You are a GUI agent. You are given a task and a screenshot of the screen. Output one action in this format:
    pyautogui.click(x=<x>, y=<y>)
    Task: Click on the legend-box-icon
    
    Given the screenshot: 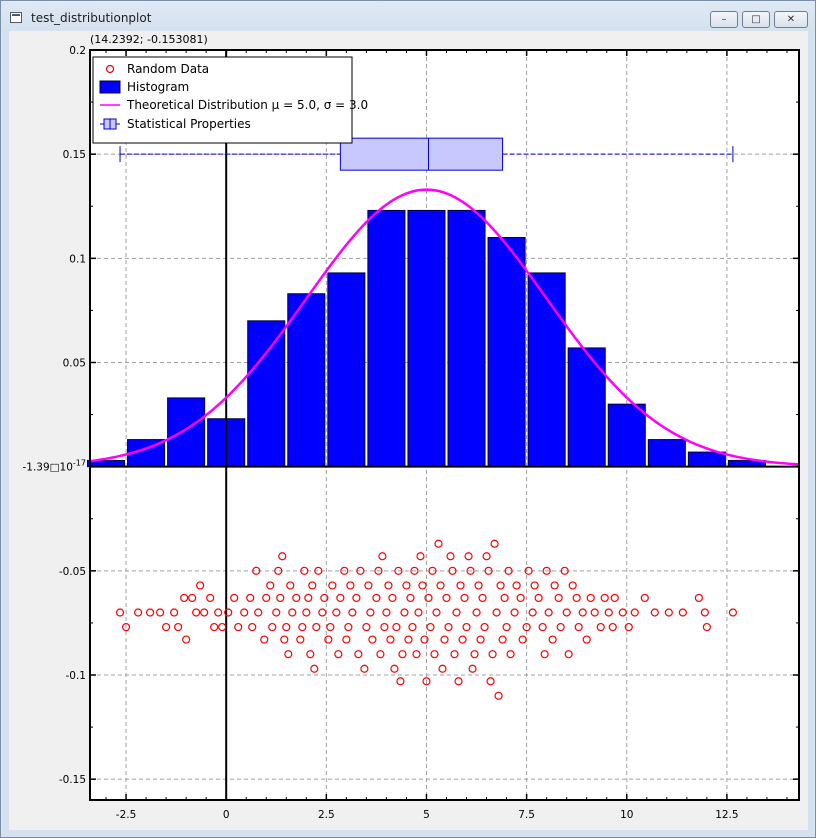 What is the action you would take?
    pyautogui.click(x=110, y=87)
    